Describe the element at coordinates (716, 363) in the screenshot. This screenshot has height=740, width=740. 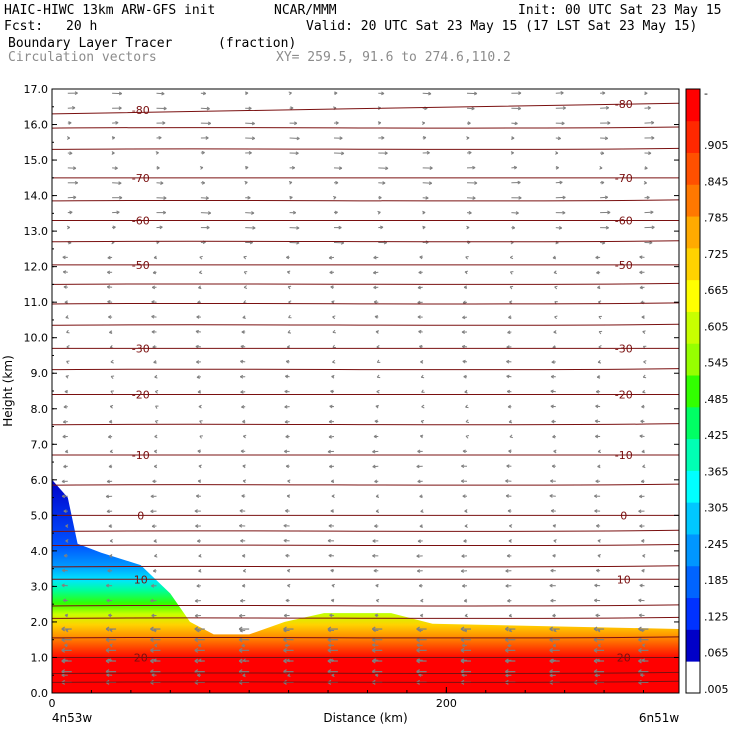
I see `colorbar-label: .545` at that location.